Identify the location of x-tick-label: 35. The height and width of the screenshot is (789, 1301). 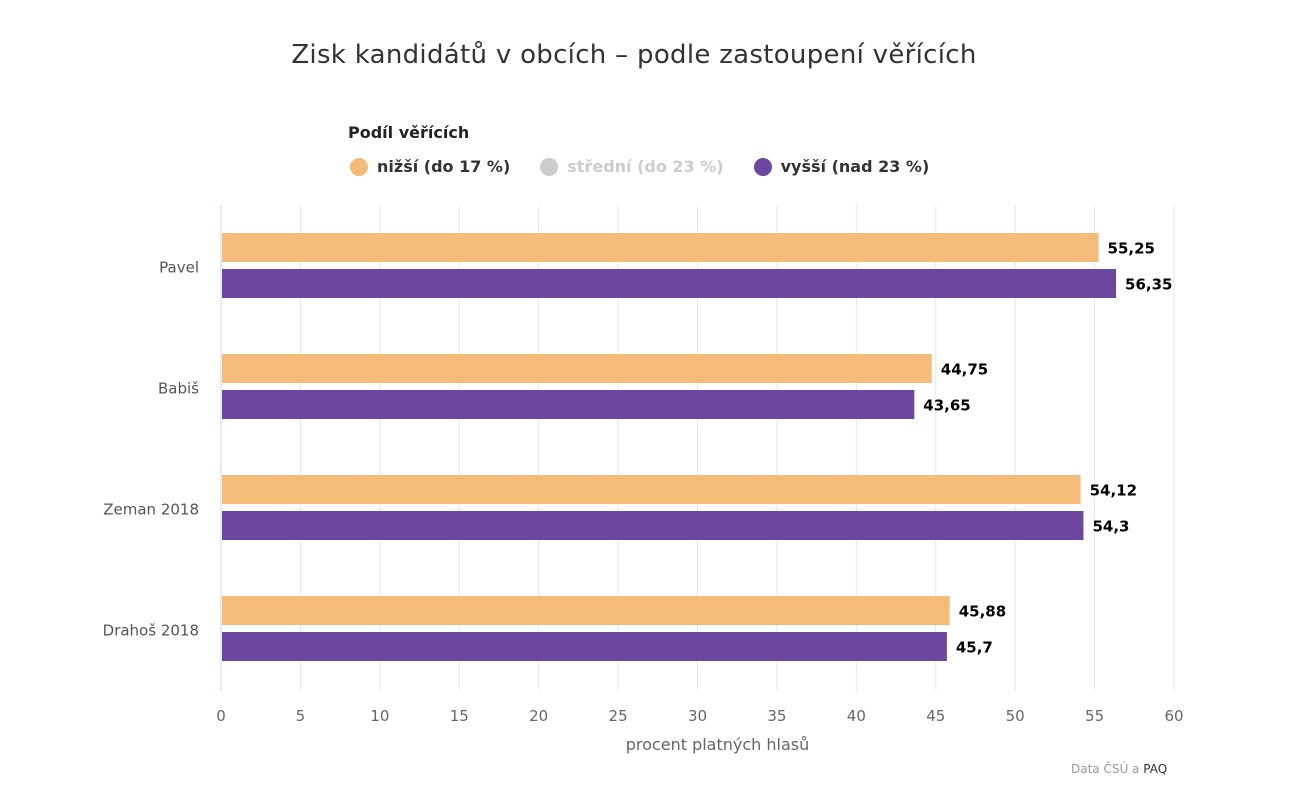
(776, 716).